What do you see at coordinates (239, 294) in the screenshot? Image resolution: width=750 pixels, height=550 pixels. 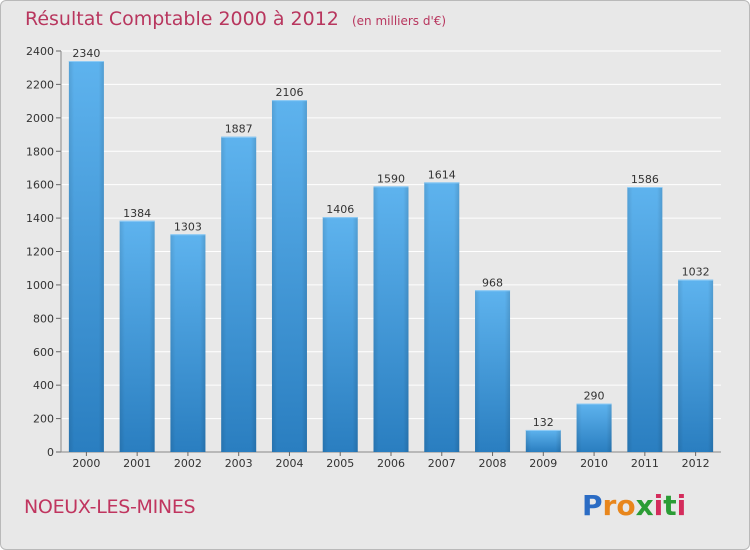 I see `bar-shade-2003` at bounding box center [239, 294].